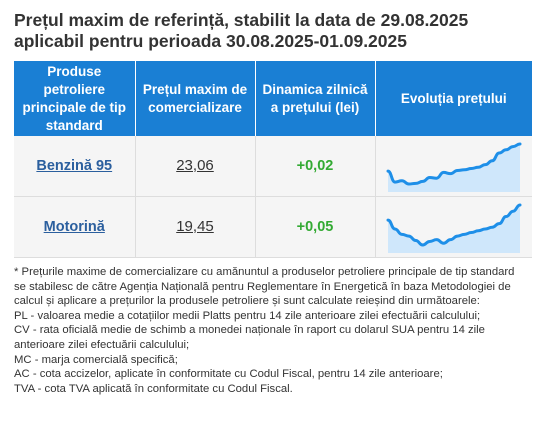 Image resolution: width=545 pixels, height=424 pixels. I want to click on header-daily-change: Dinamica zilnică a prețului (lei), so click(315, 98).